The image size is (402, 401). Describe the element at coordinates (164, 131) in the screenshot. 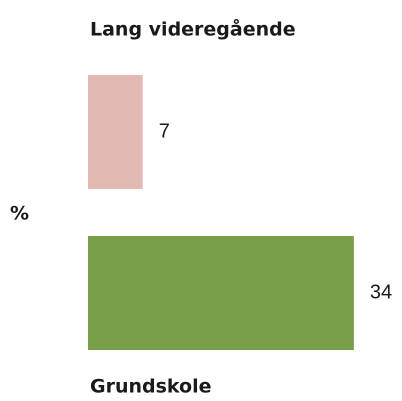

I see `value-label: 7` at that location.